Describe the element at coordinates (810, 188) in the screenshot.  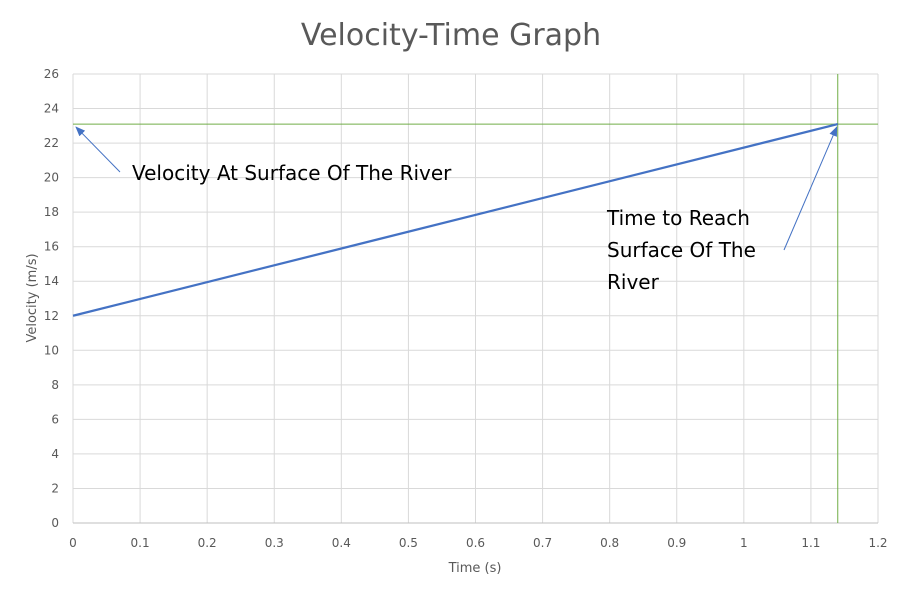
I see `annotation-arrow-time` at that location.